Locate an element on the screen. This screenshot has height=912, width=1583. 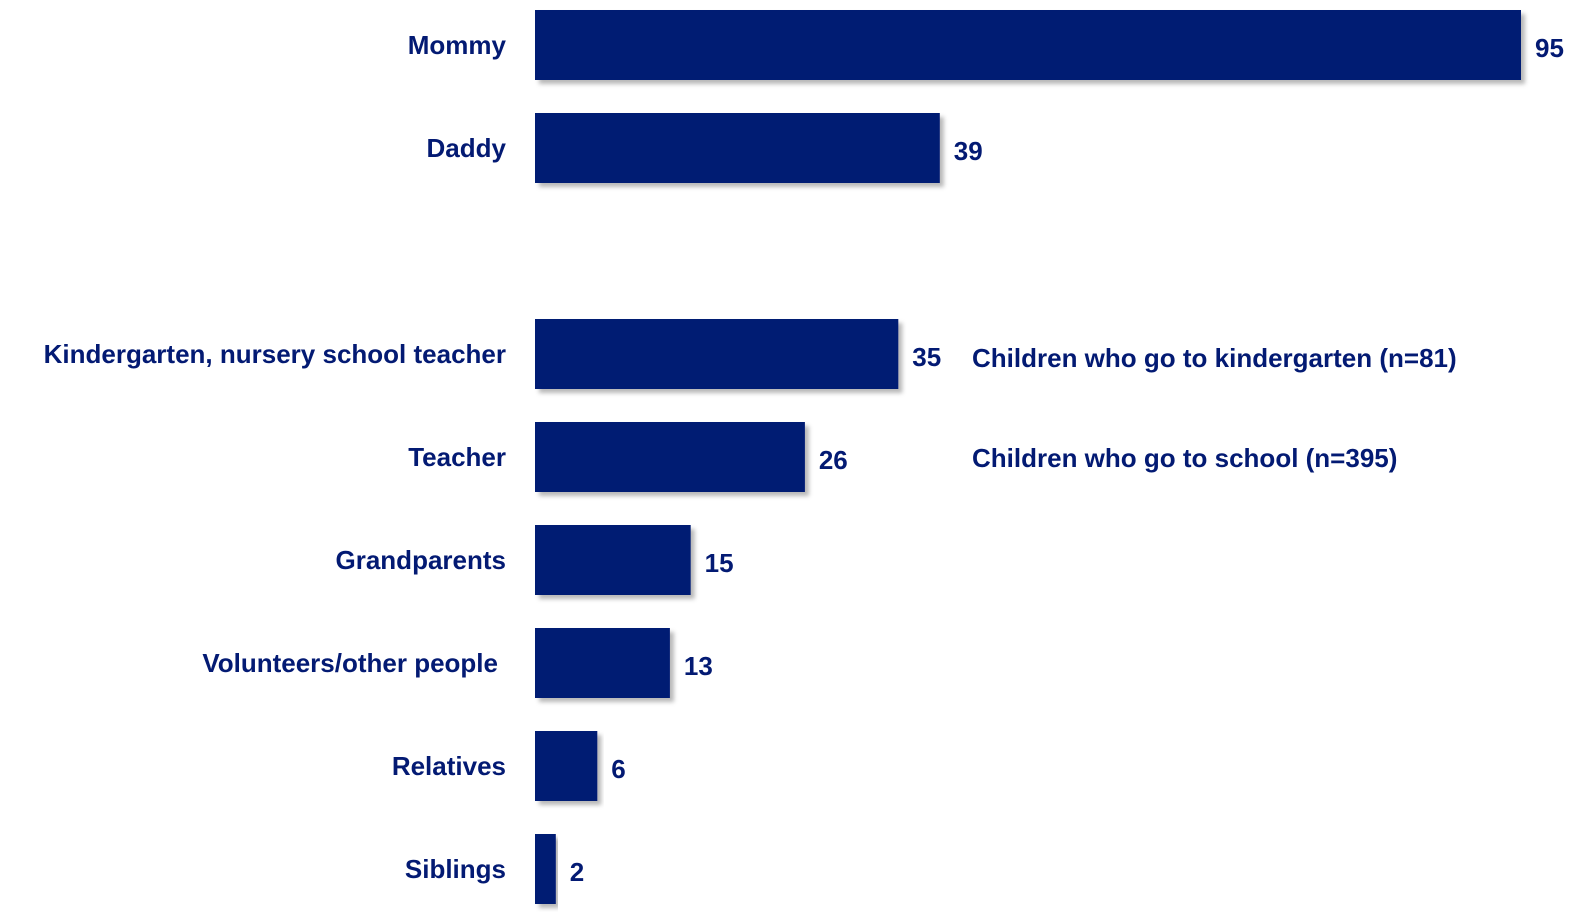
annotation-kindergarten: Children who go to kindergarten (n=81) is located at coordinates (1214, 358).